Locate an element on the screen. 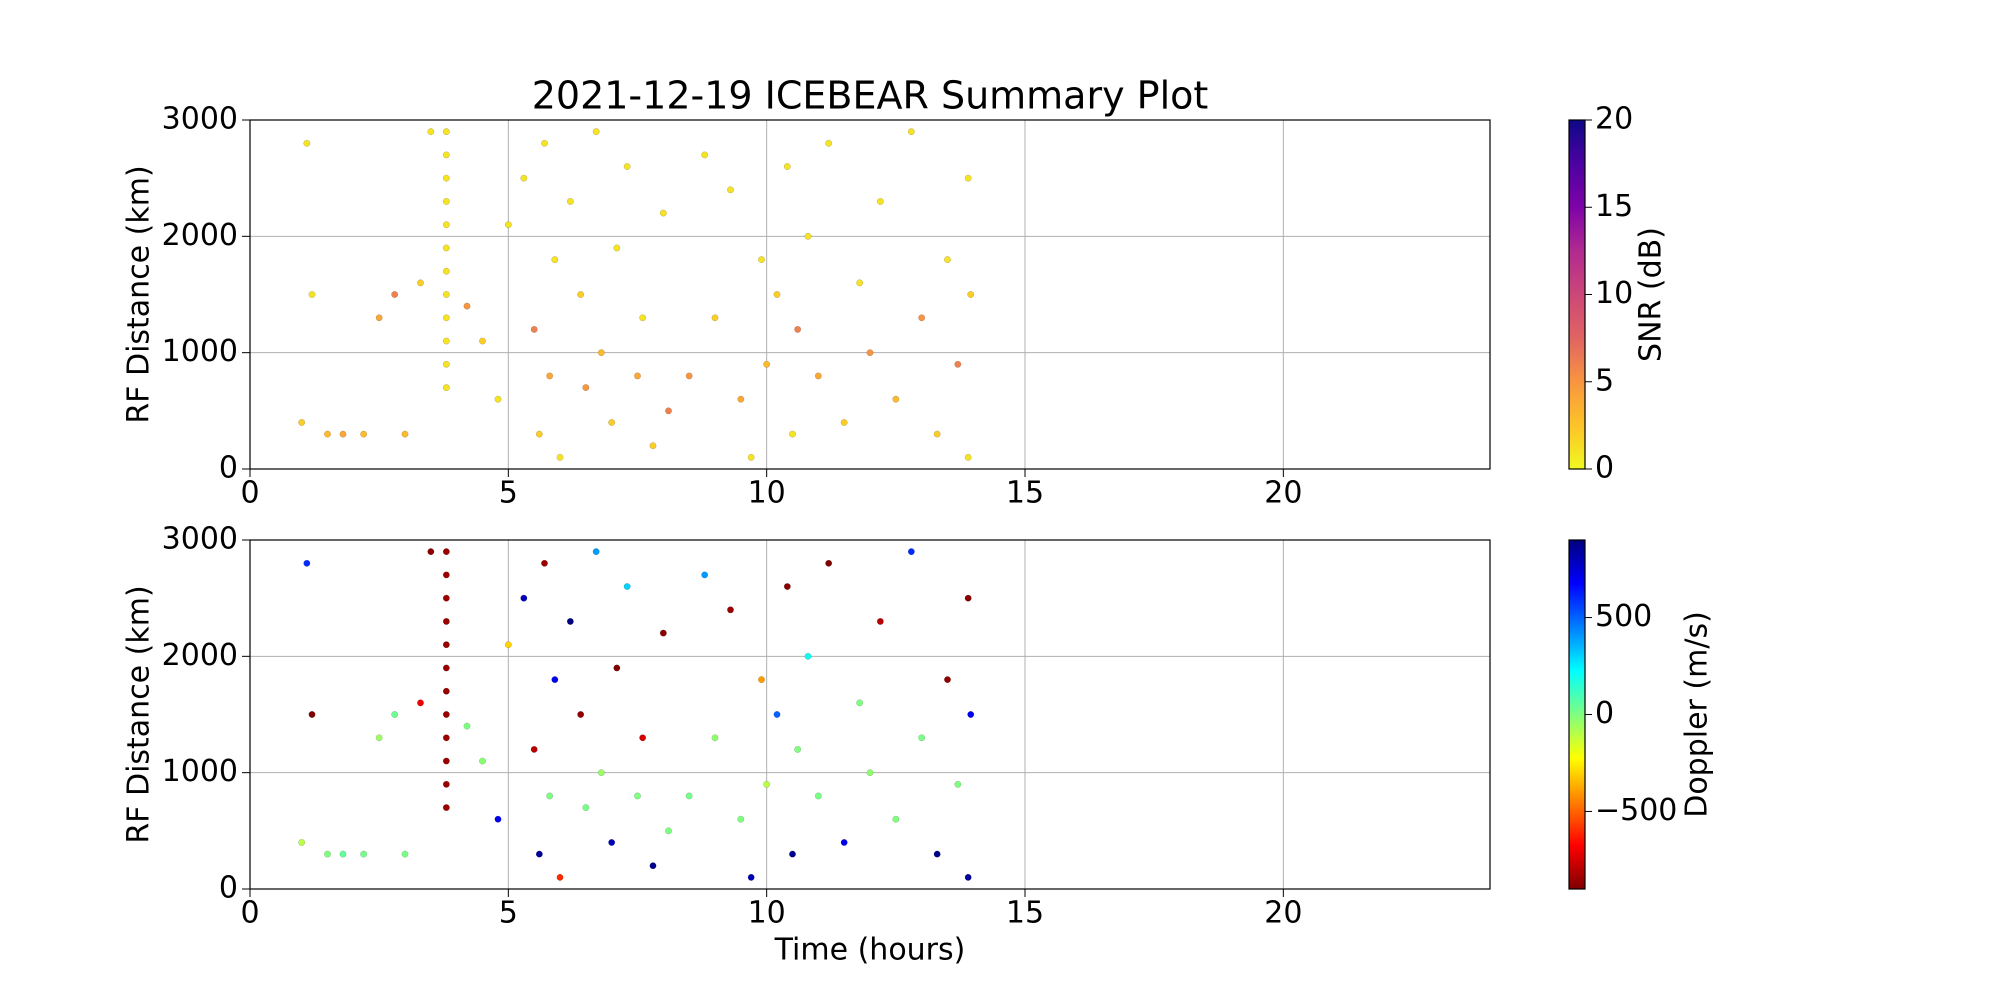 The height and width of the screenshot is (1000, 2000). y-tick-label: 1000 is located at coordinates (200, 351).